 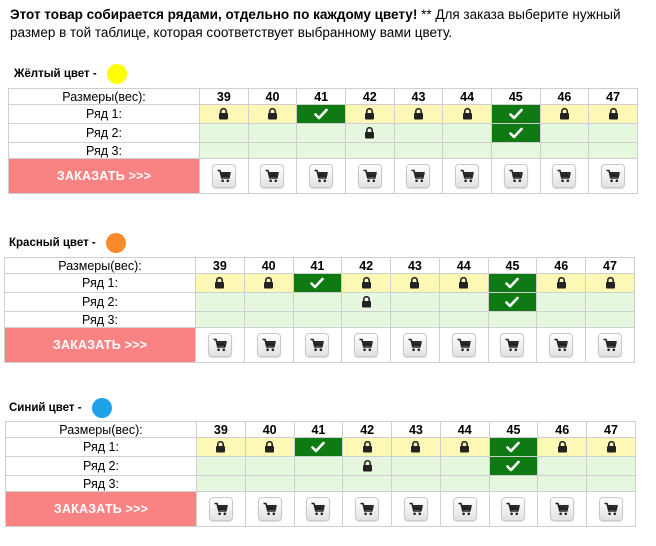 What do you see at coordinates (415, 265) in the screenshot?
I see `size-header: 43` at bounding box center [415, 265].